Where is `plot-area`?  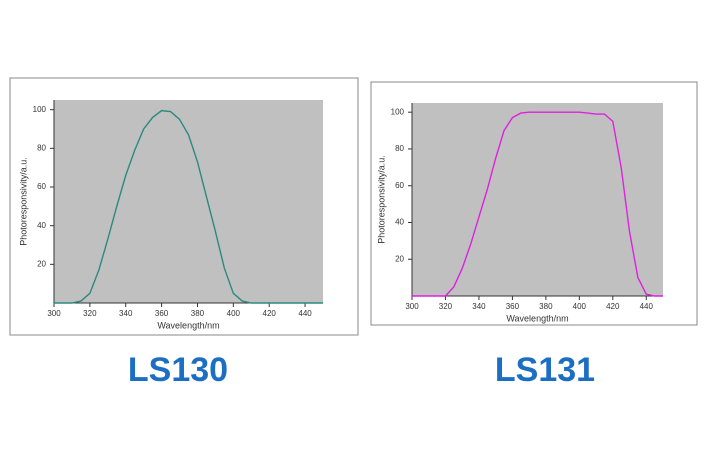
plot-area is located at coordinates (537, 199).